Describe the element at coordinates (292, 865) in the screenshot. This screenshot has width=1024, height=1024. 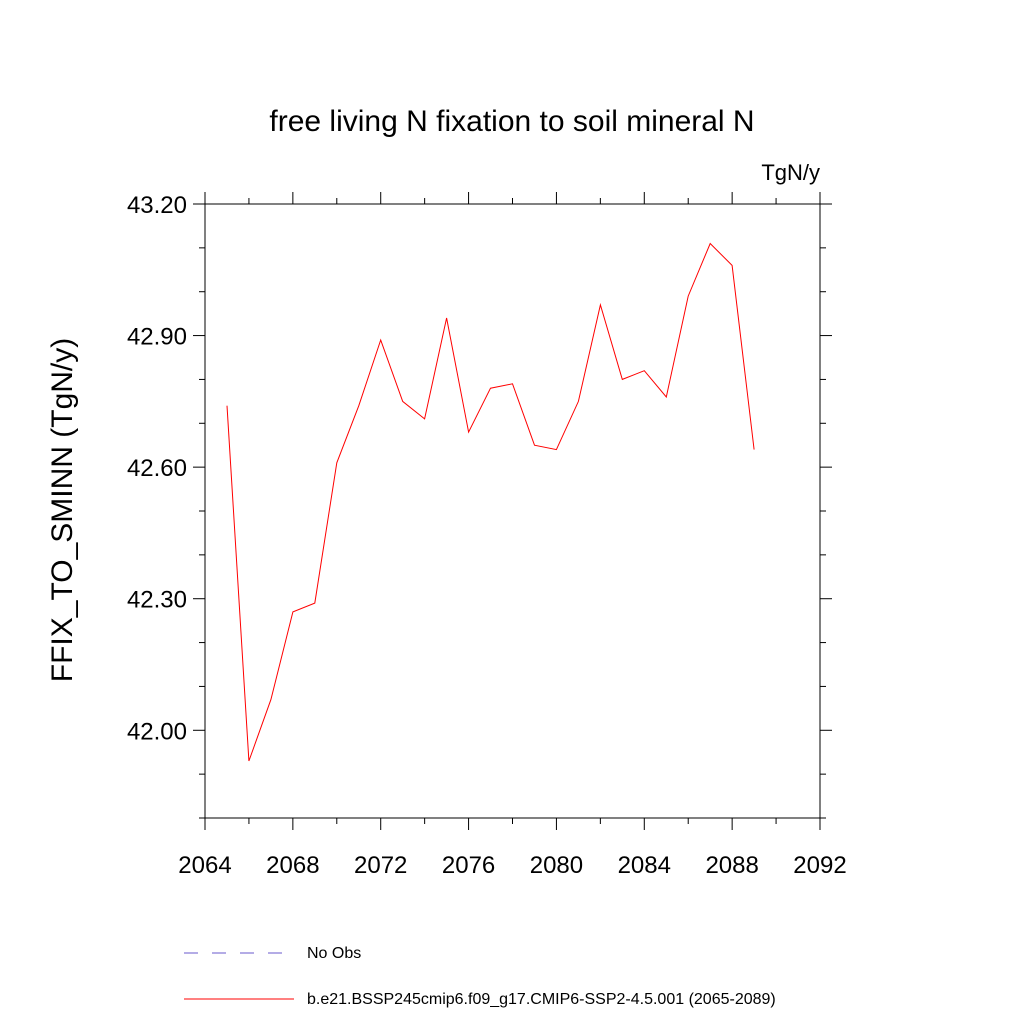
I see `x-tick-label: 2068` at that location.